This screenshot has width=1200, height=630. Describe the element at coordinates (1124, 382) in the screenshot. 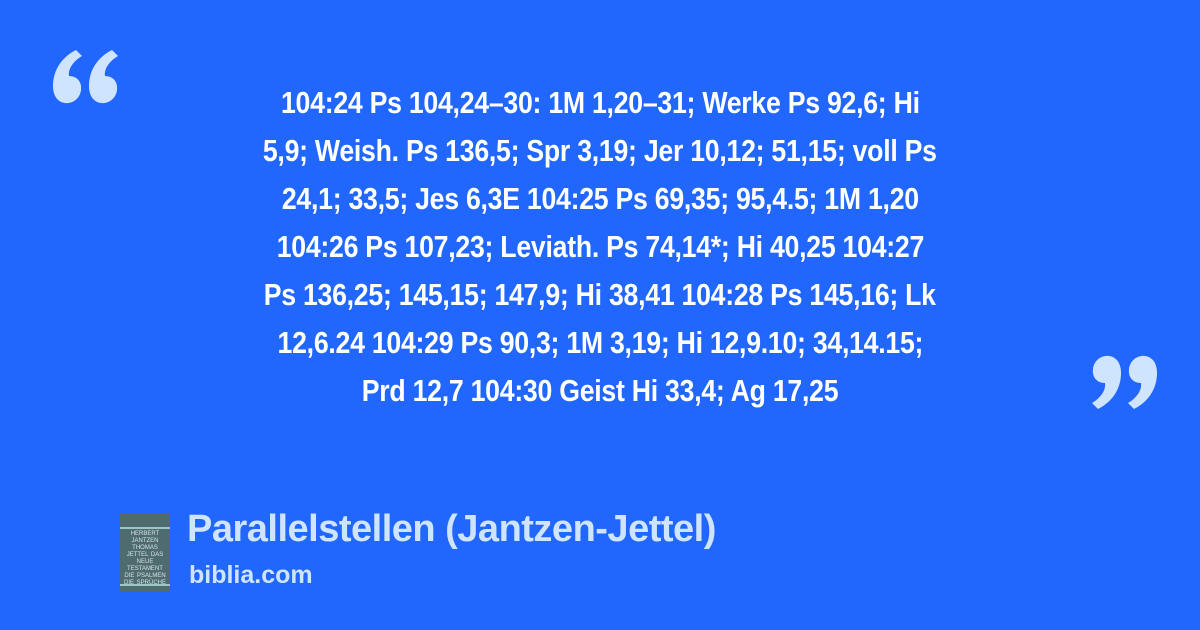

I see `close-quote-icon` at that location.